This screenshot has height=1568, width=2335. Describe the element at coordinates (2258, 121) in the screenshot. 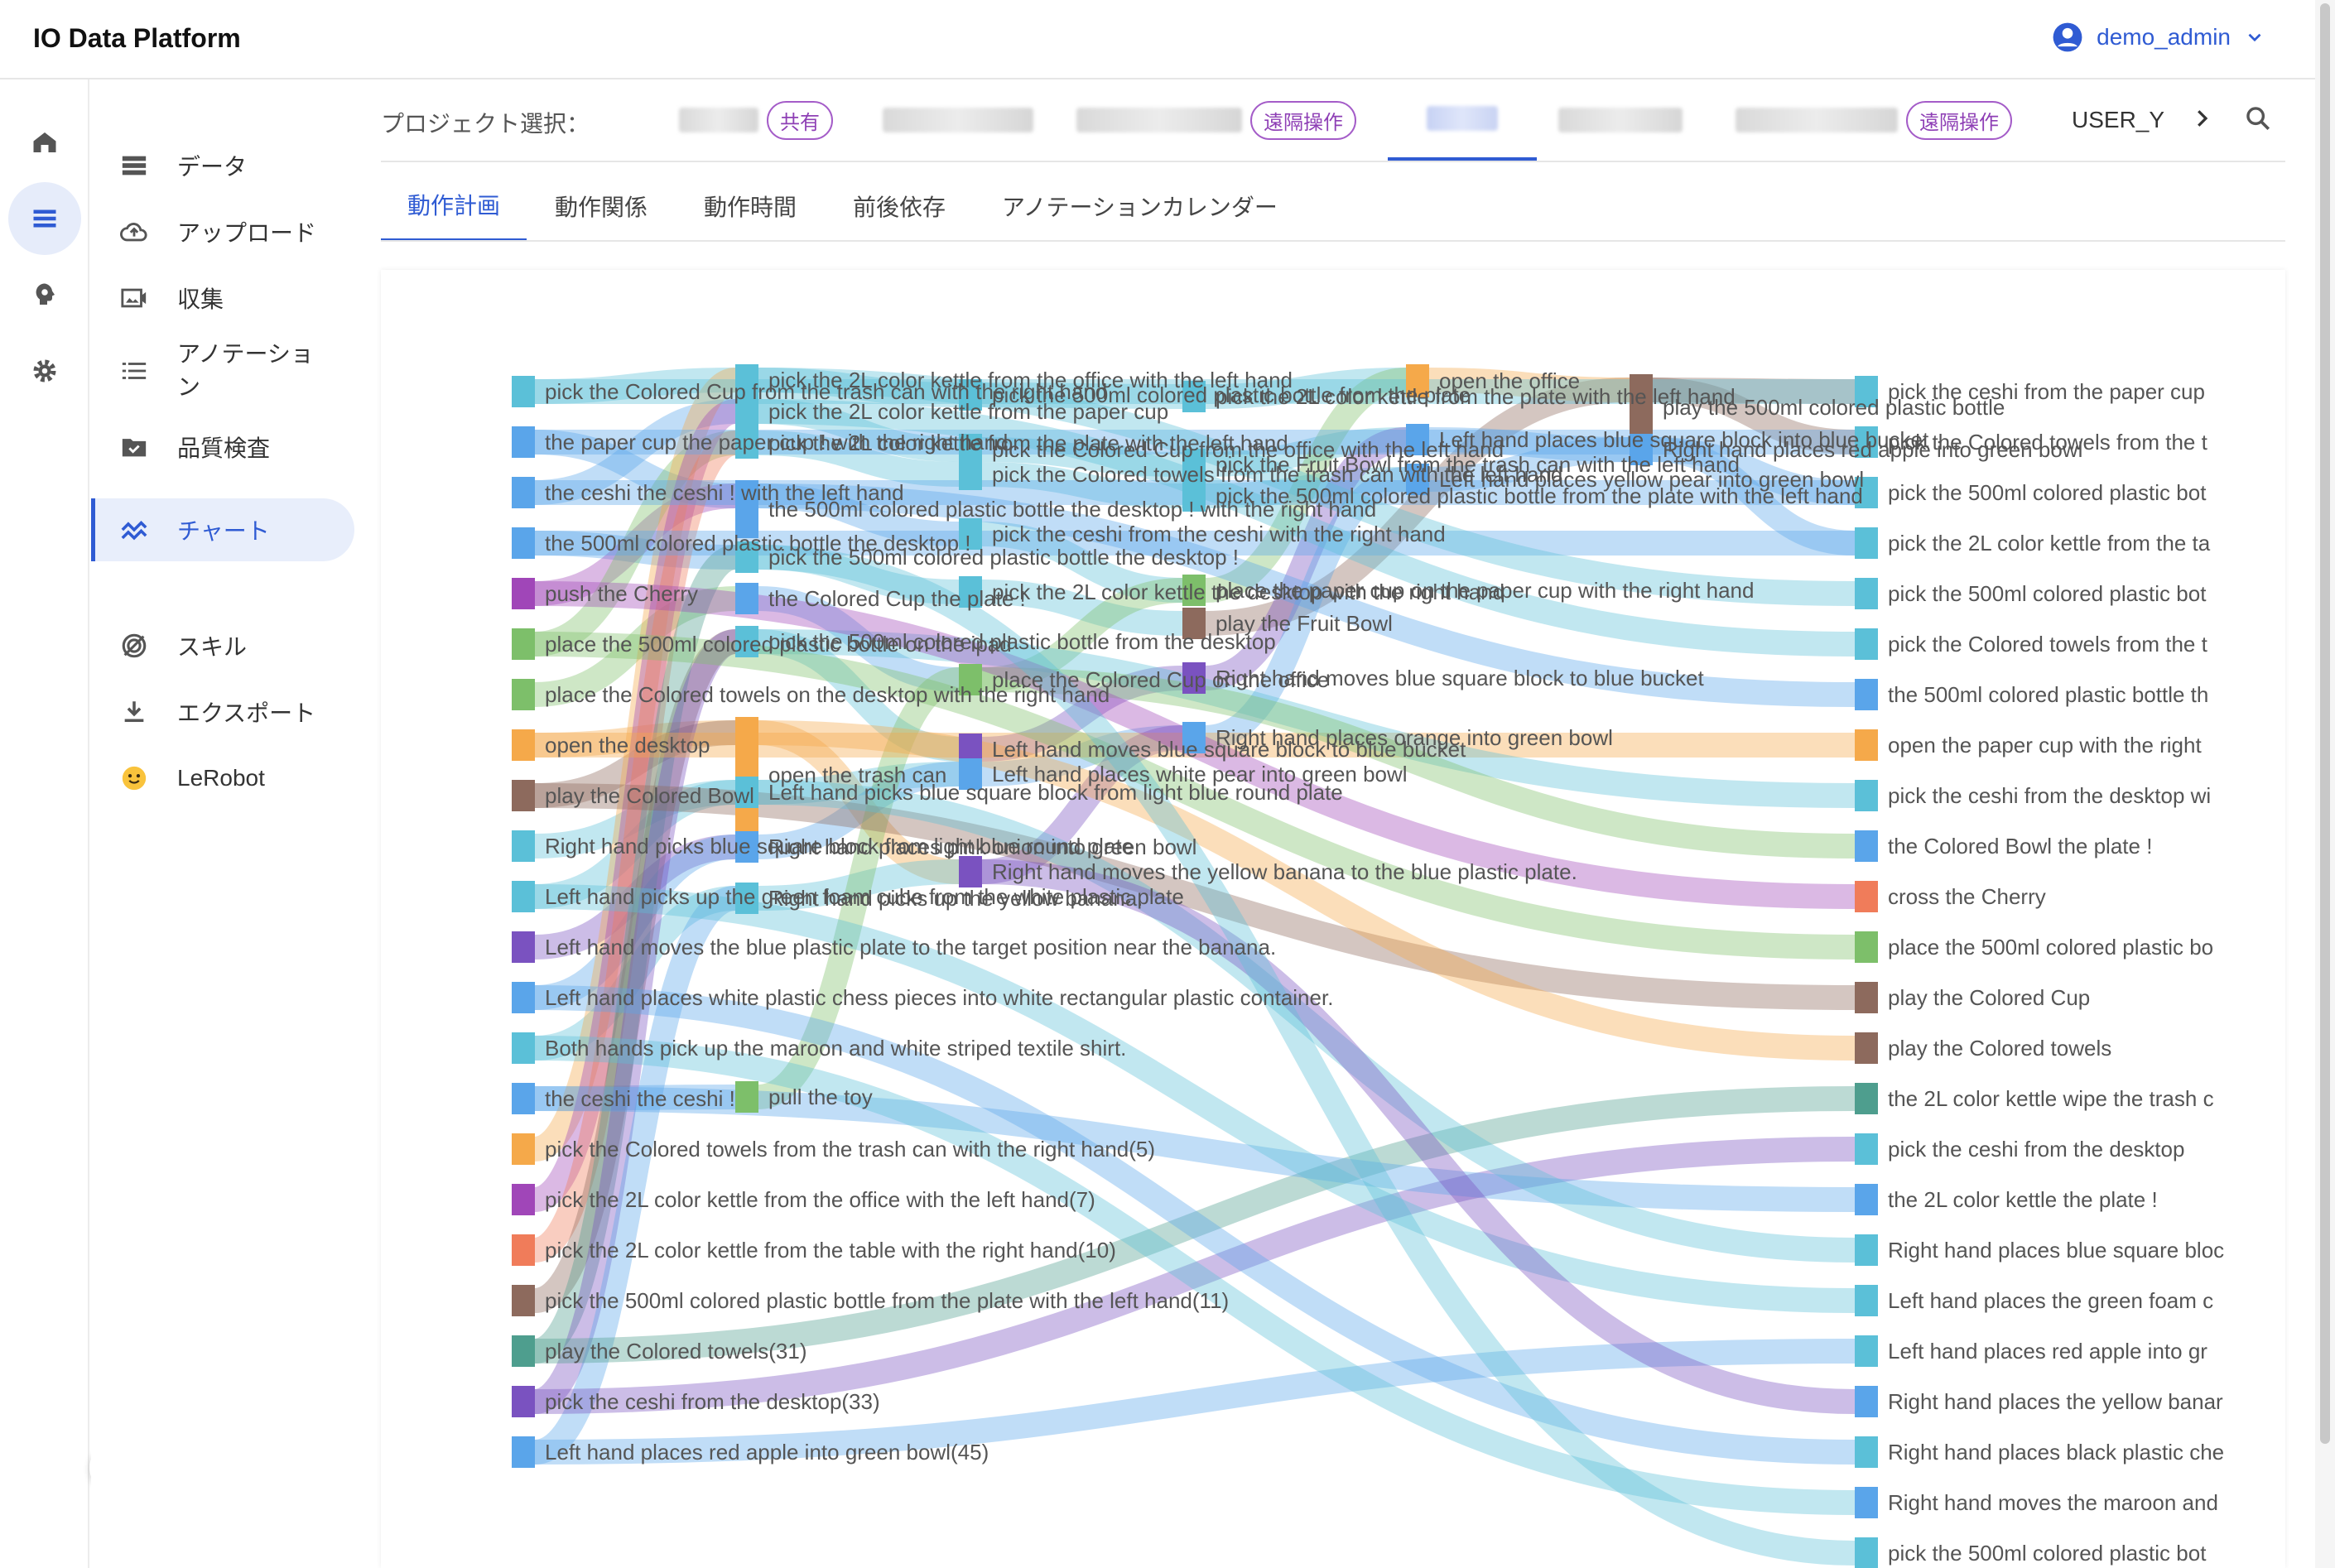

I see `project-search-button` at that location.